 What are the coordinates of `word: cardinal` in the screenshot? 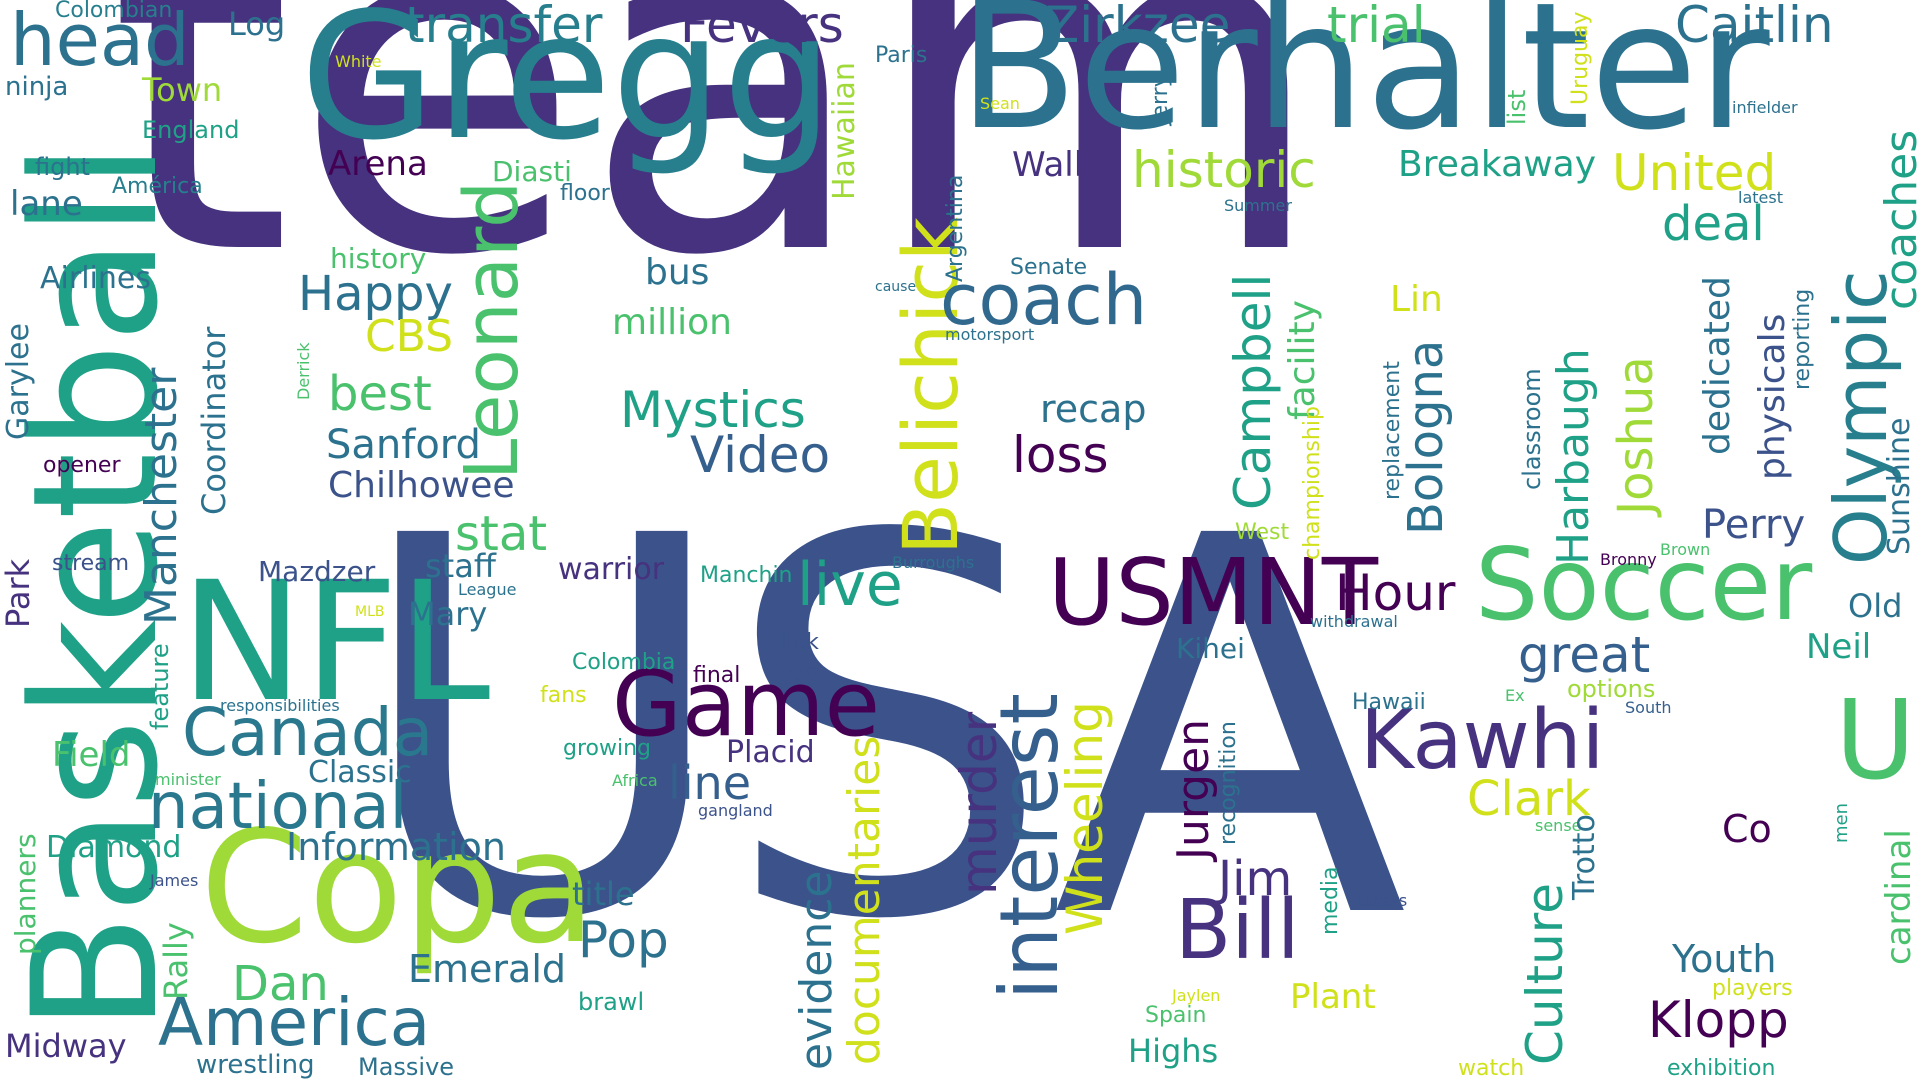 It's located at (1899, 897).